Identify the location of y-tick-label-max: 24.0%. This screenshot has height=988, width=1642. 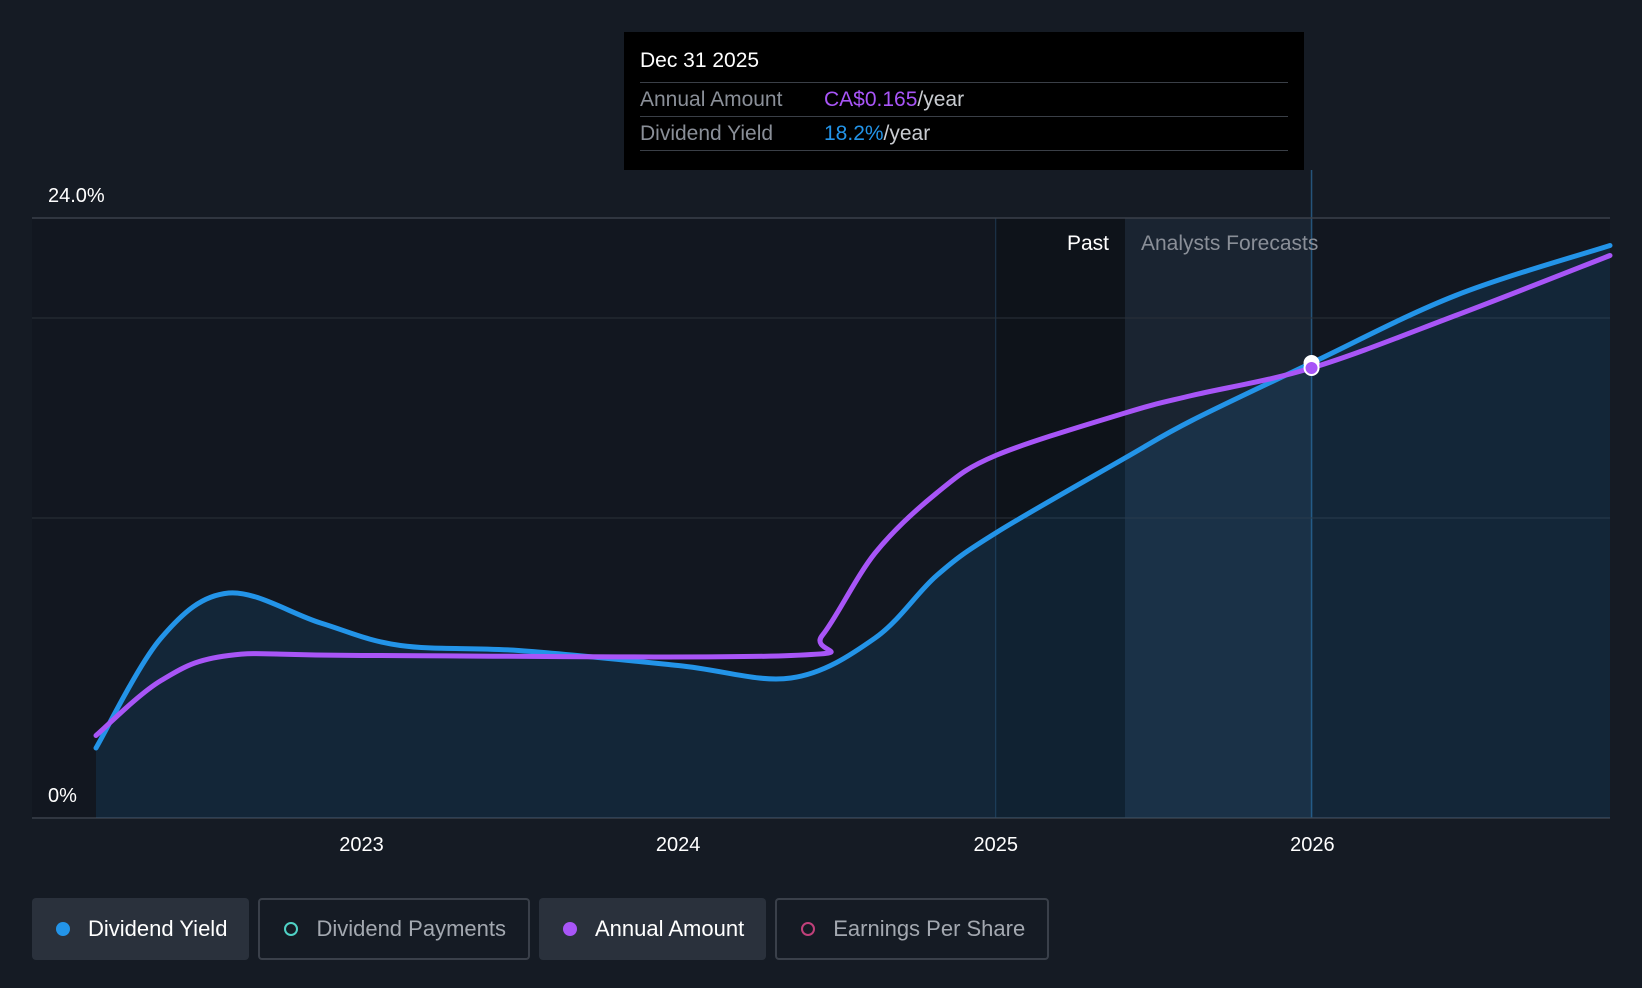
(76, 196).